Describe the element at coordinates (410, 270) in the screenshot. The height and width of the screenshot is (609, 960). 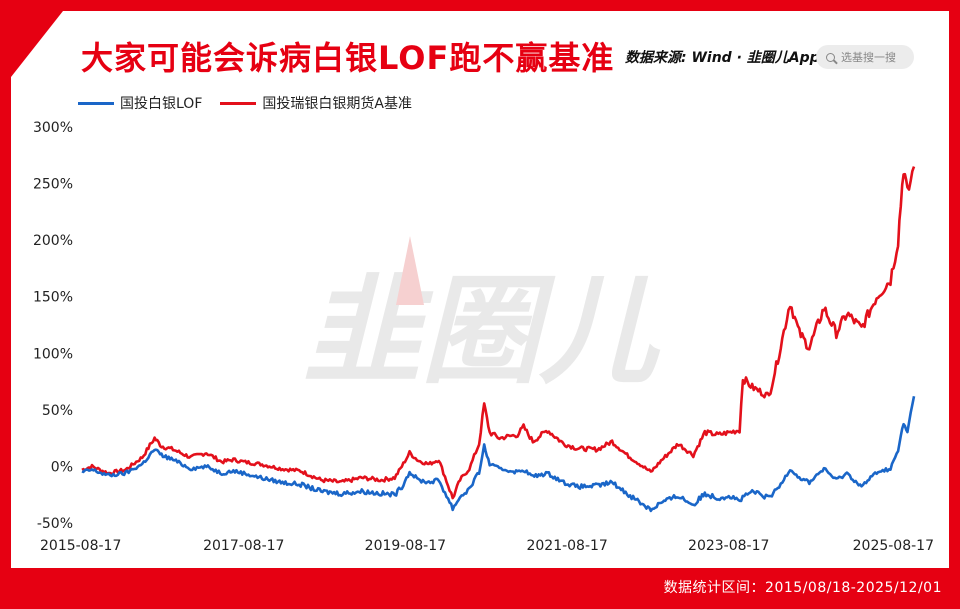
I see `watermark-arrow-icon` at that location.